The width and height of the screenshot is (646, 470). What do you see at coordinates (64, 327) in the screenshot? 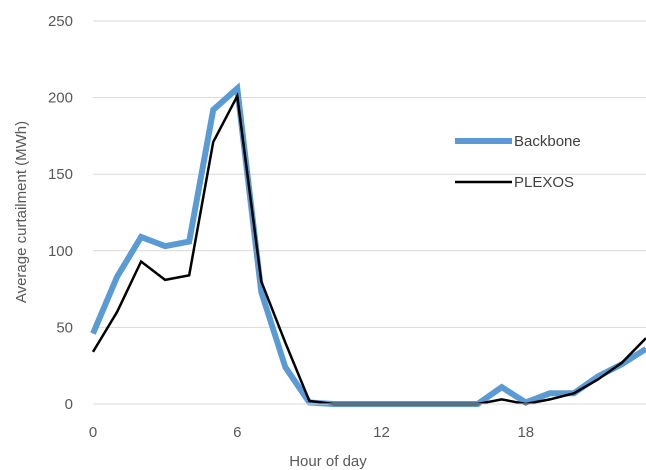
I see `y-tick-label: 50` at bounding box center [64, 327].